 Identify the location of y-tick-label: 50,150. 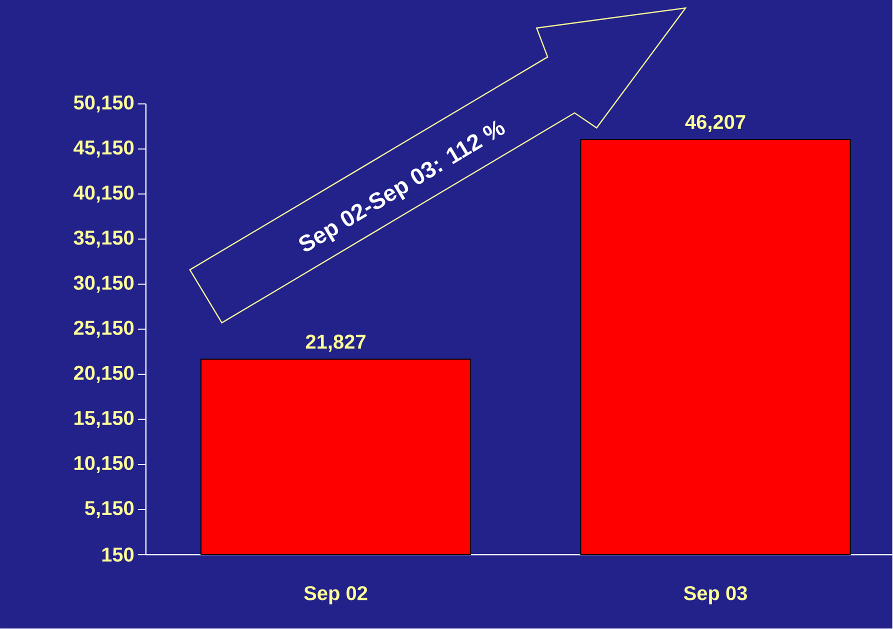
(104, 104).